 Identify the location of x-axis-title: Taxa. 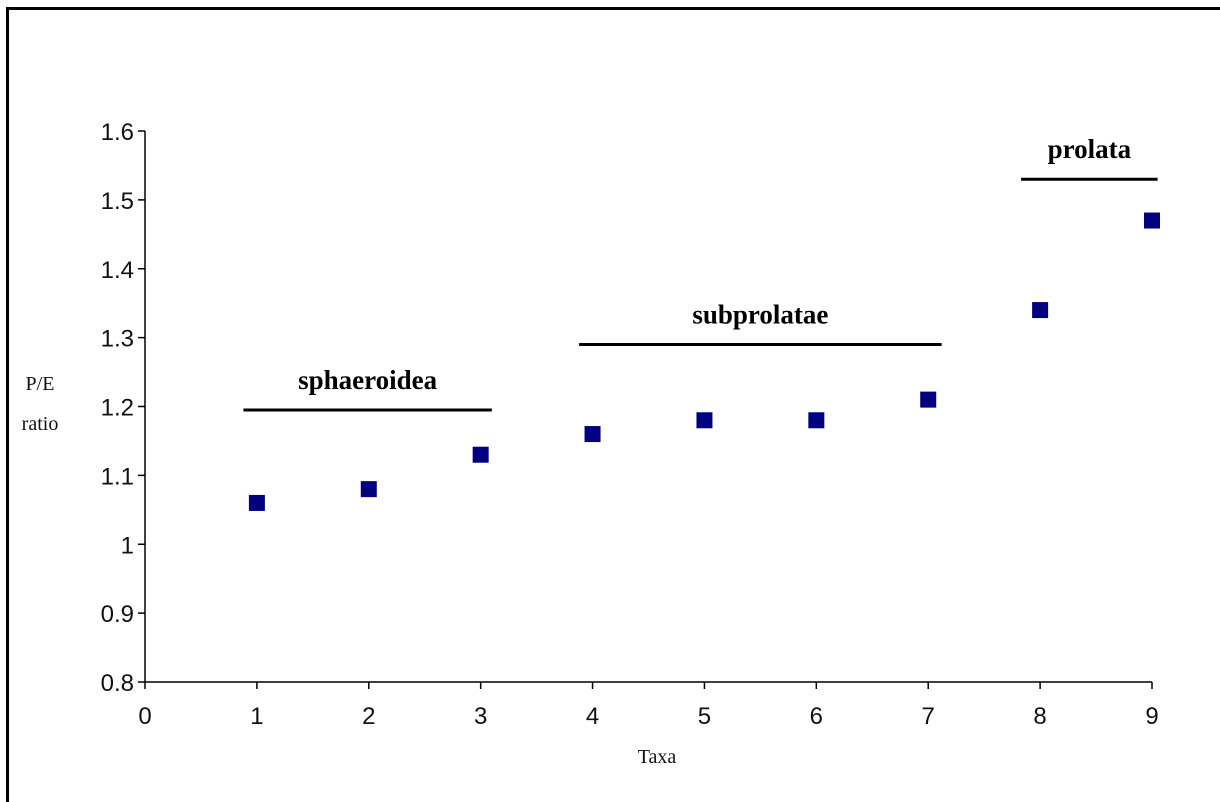
(657, 757).